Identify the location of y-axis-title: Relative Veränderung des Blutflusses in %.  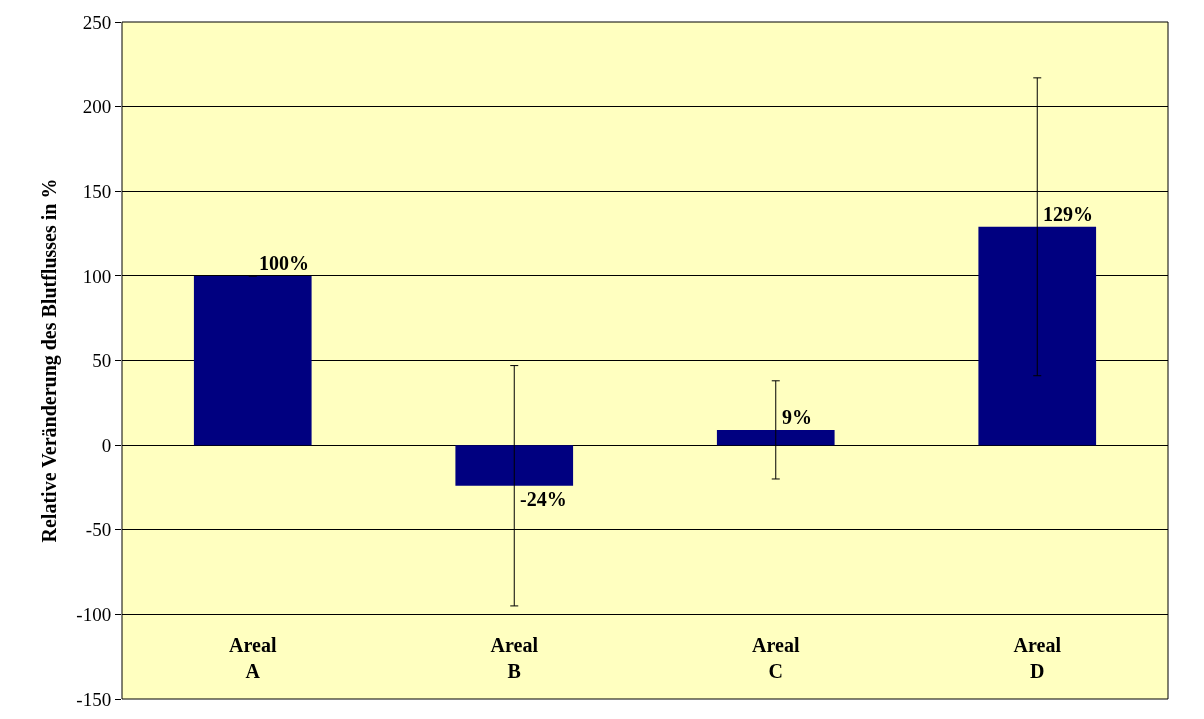
(49, 360).